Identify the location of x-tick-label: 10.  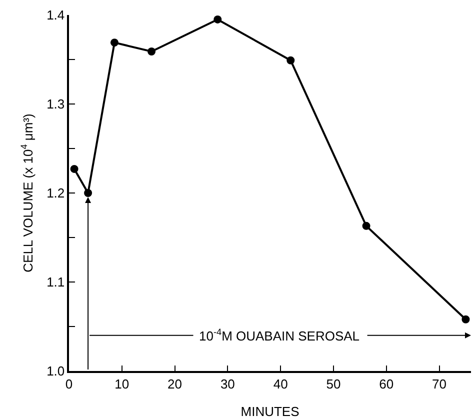
(122, 384).